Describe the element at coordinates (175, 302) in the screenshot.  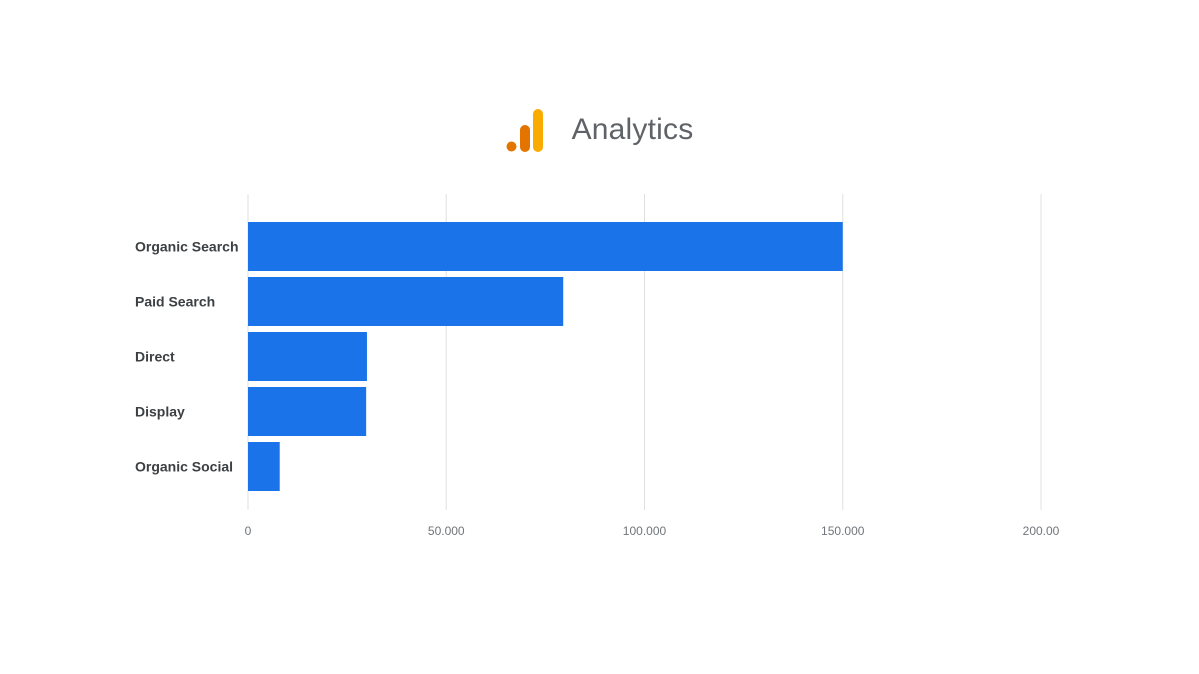
I see `category-label: Paid Search` at that location.